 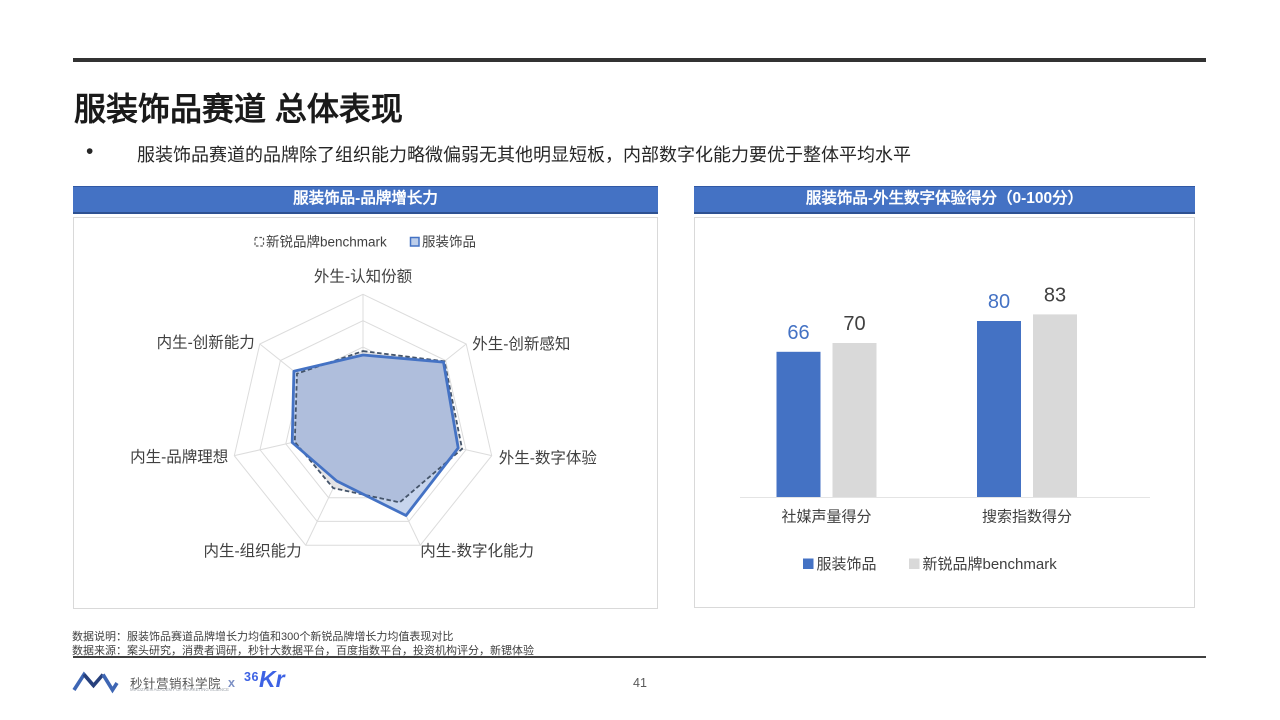 I want to click on page-number: 41, so click(x=640, y=682).